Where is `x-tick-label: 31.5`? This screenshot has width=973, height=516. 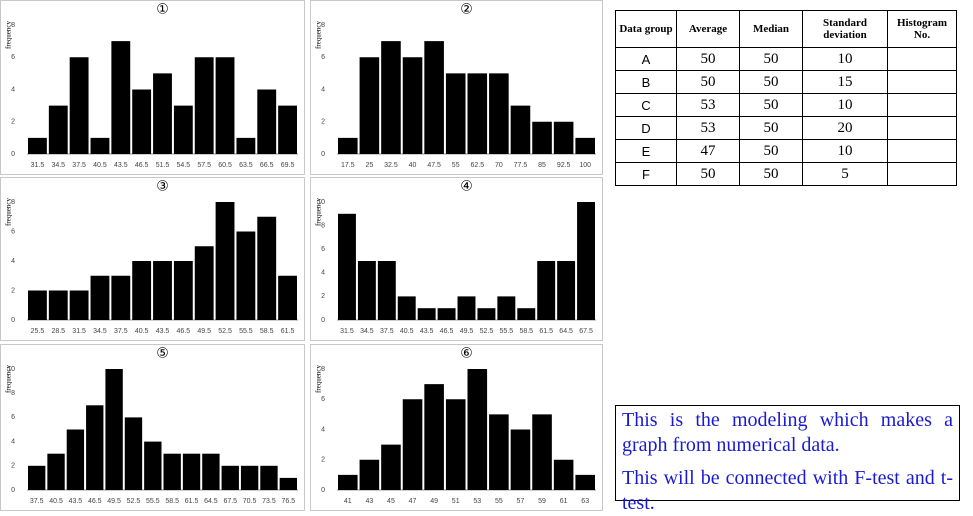 x-tick-label: 31.5 is located at coordinates (79, 331).